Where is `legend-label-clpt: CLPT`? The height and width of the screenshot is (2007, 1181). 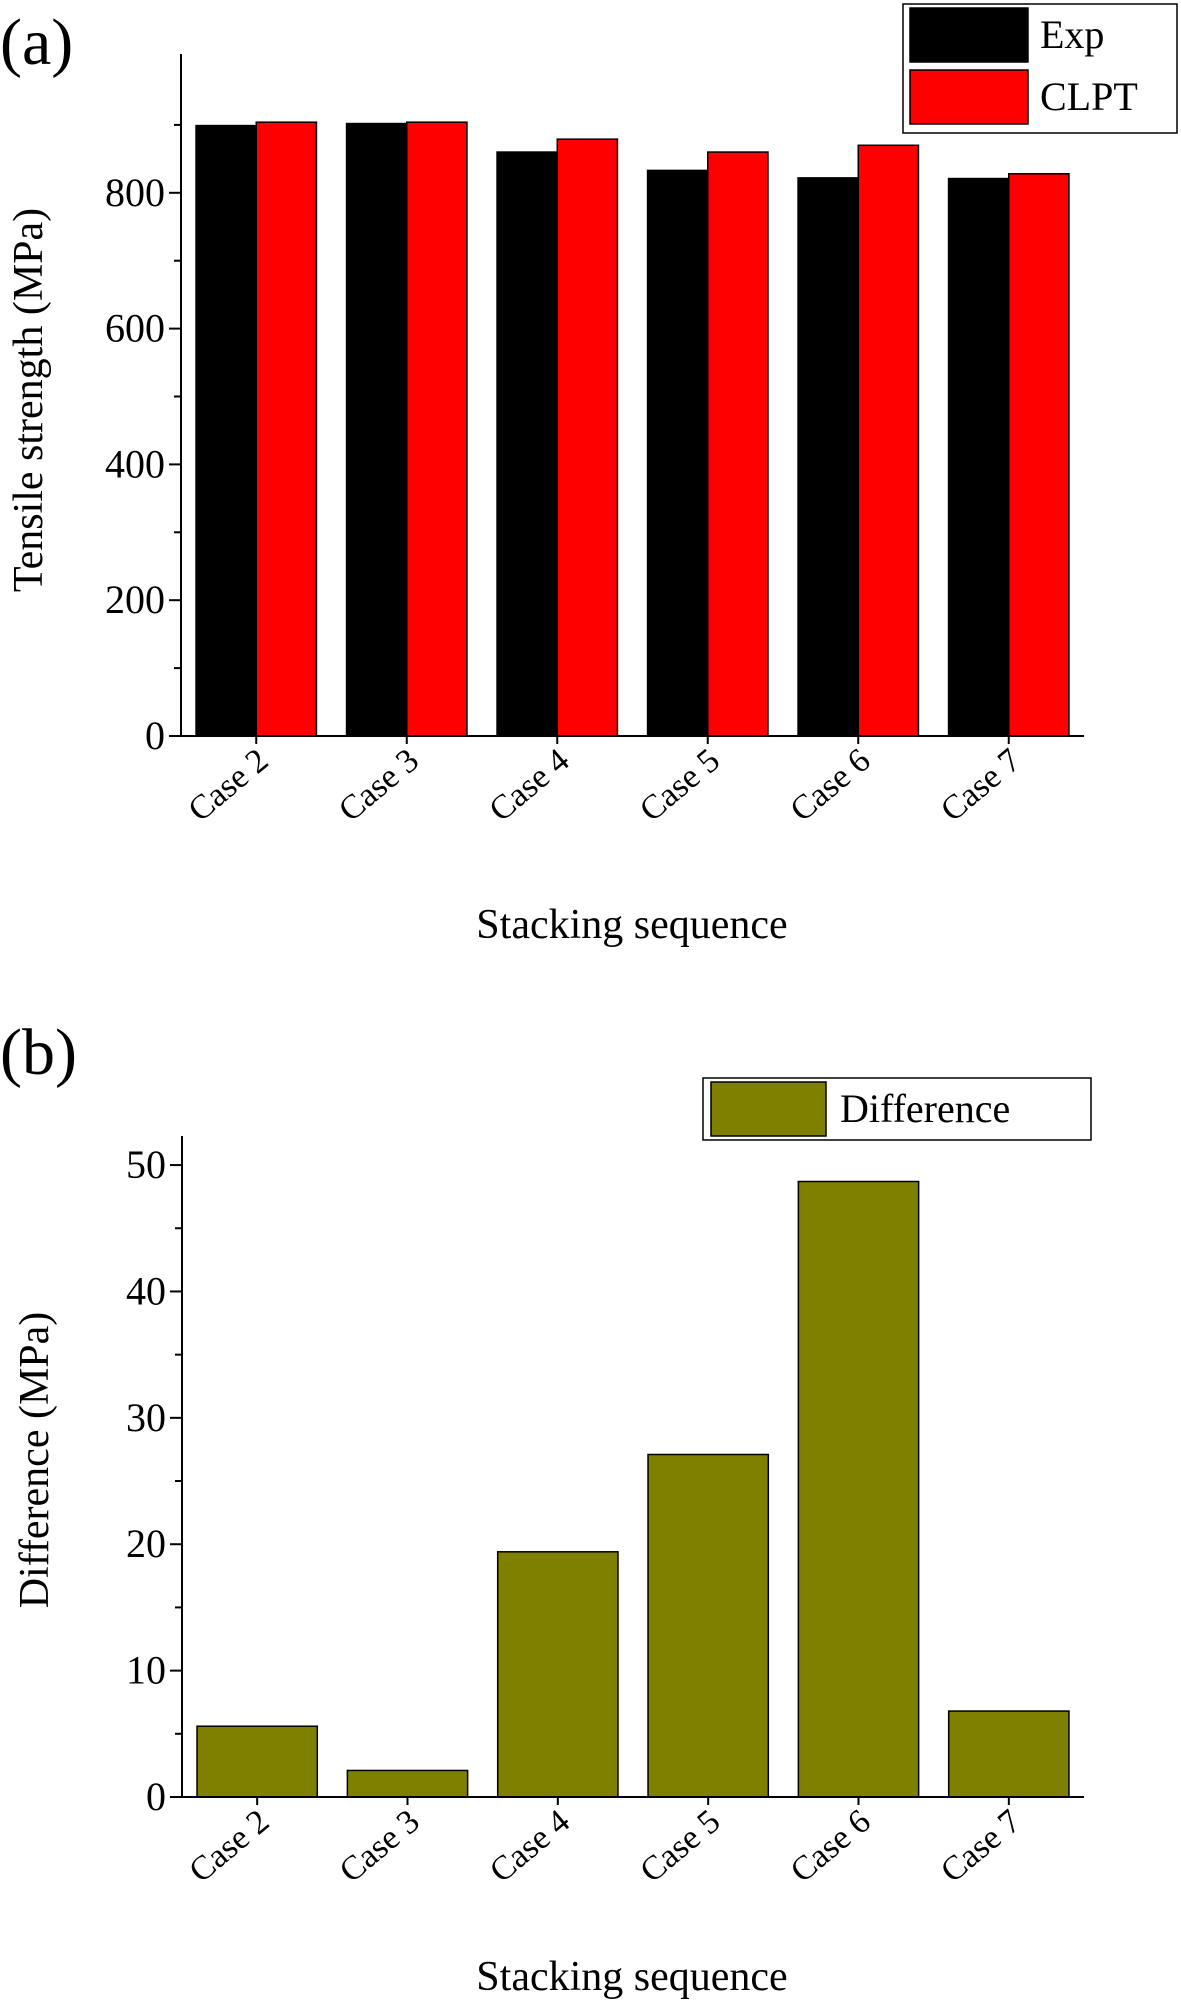
legend-label-clpt: CLPT is located at coordinates (1089, 96).